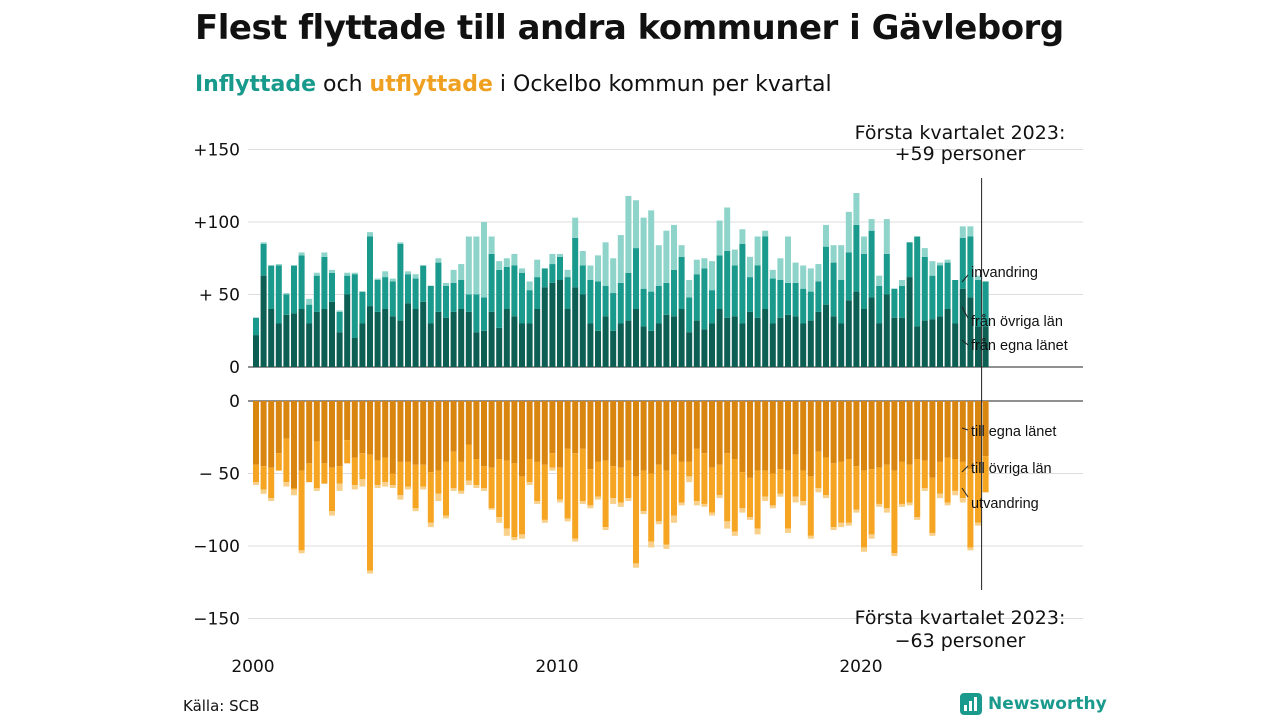  I want to click on leader-line-in, so click(965, 278).